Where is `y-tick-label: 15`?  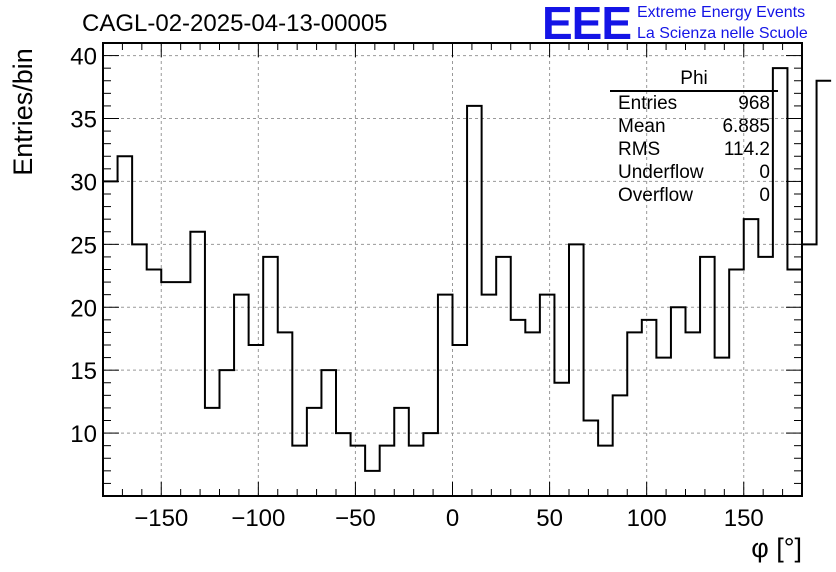 y-tick-label: 15 is located at coordinates (83, 371).